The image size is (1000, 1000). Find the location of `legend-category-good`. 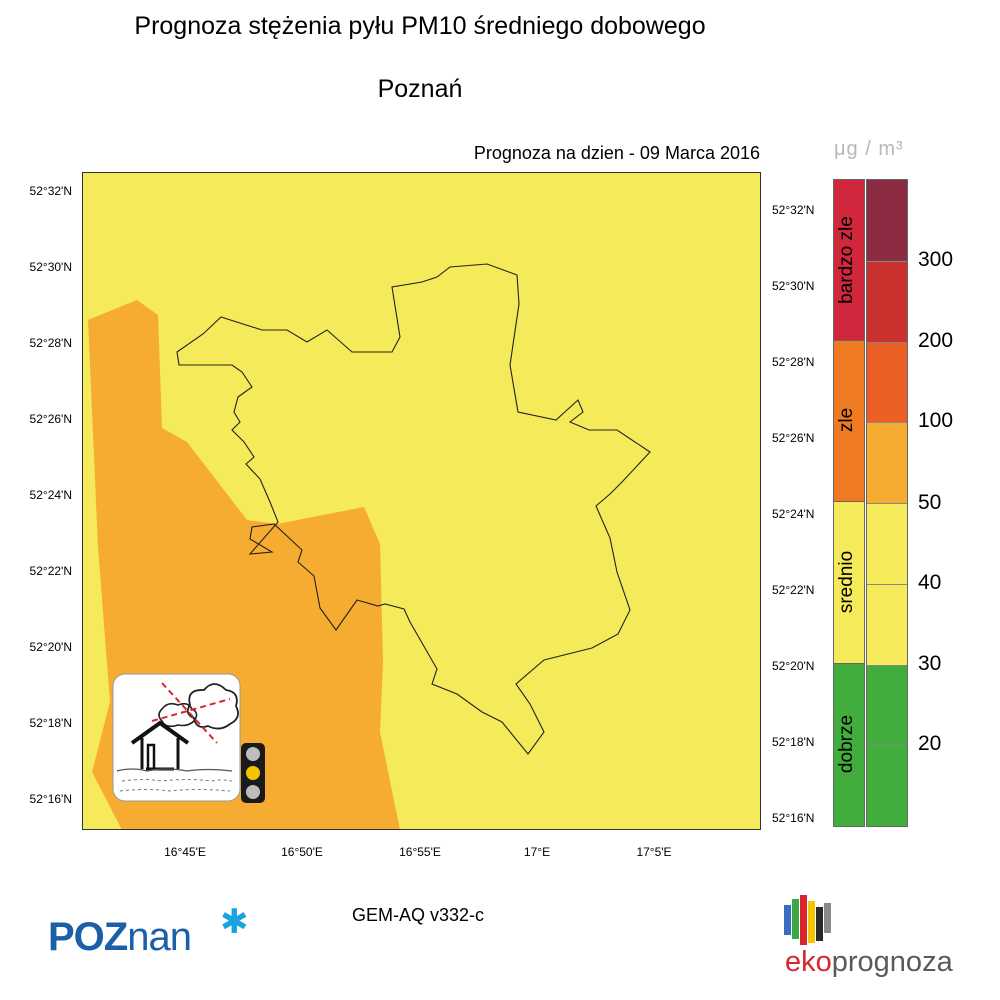

legend-category-good is located at coordinates (849, 745).